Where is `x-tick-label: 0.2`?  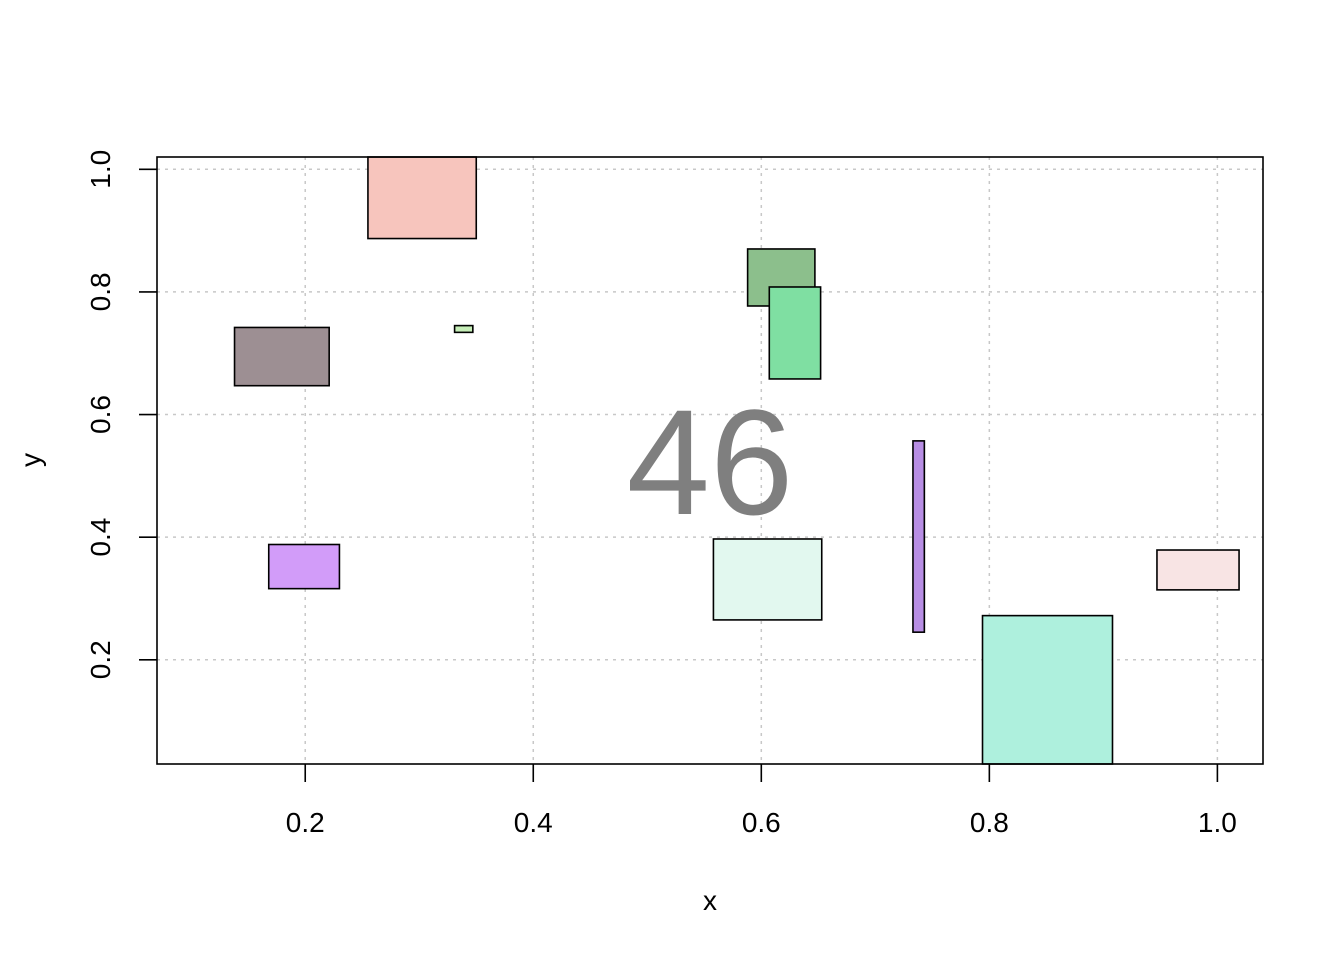 x-tick-label: 0.2 is located at coordinates (305, 822).